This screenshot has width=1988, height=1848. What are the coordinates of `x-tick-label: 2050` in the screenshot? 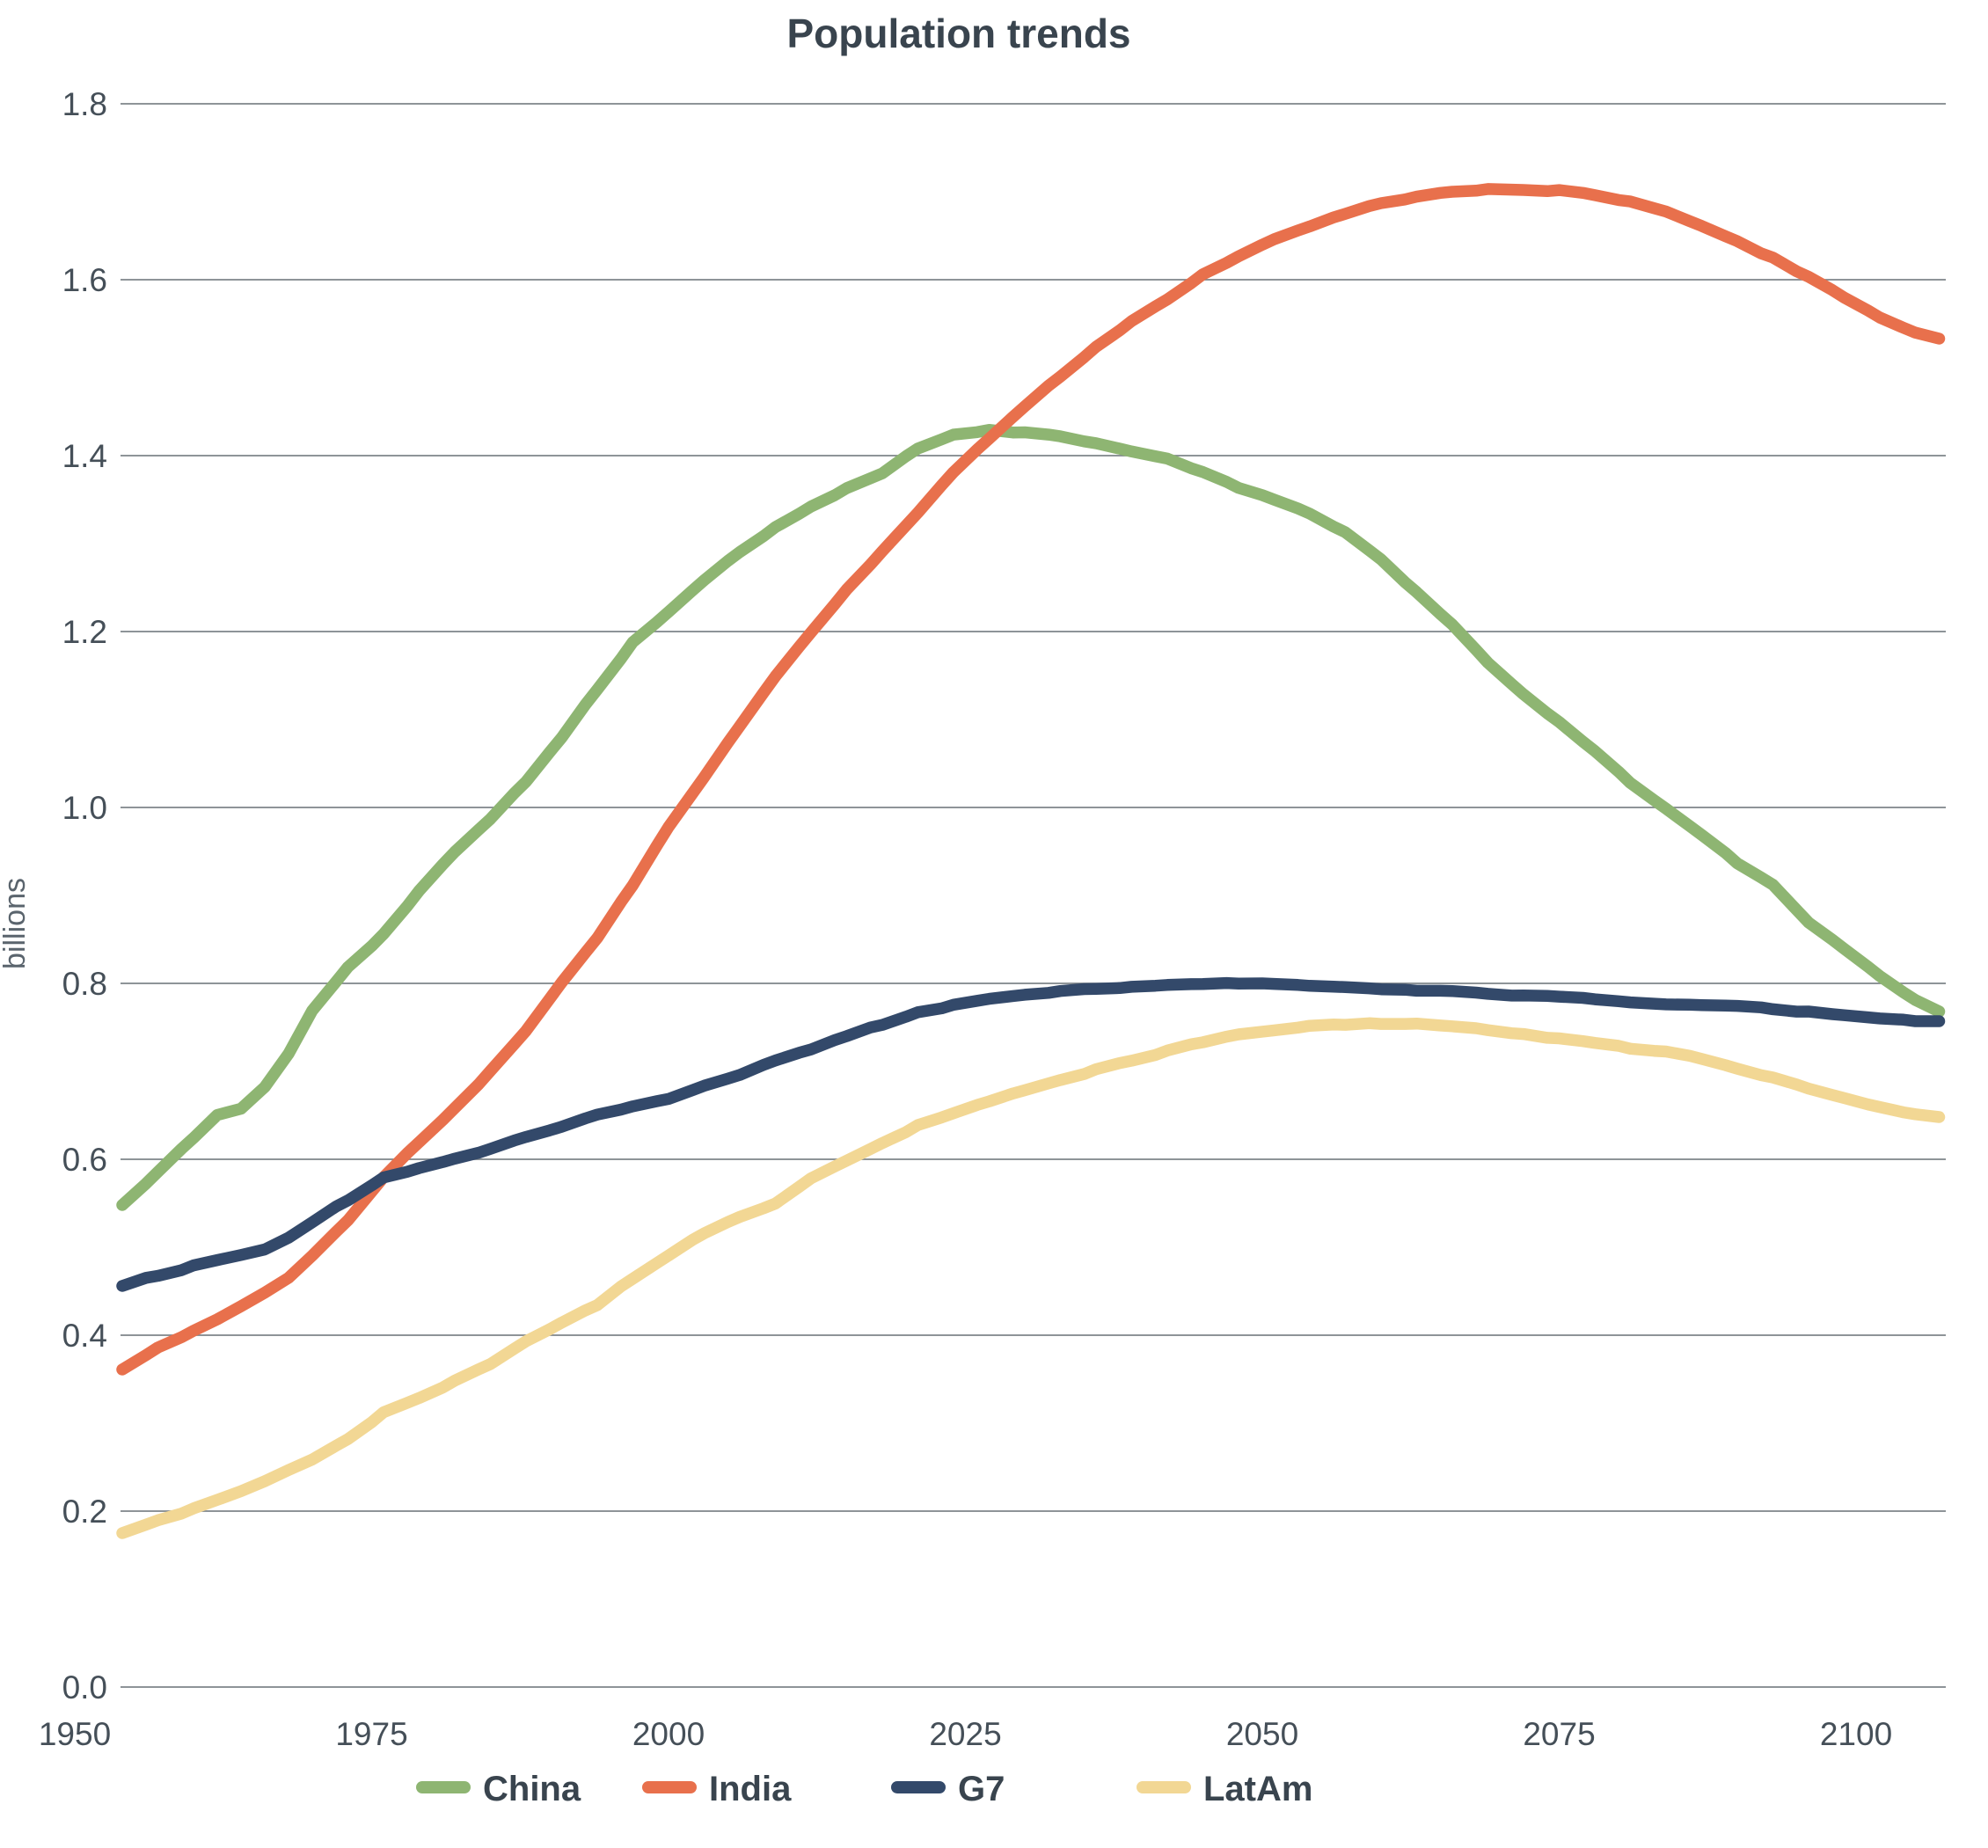 It's located at (1262, 1734).